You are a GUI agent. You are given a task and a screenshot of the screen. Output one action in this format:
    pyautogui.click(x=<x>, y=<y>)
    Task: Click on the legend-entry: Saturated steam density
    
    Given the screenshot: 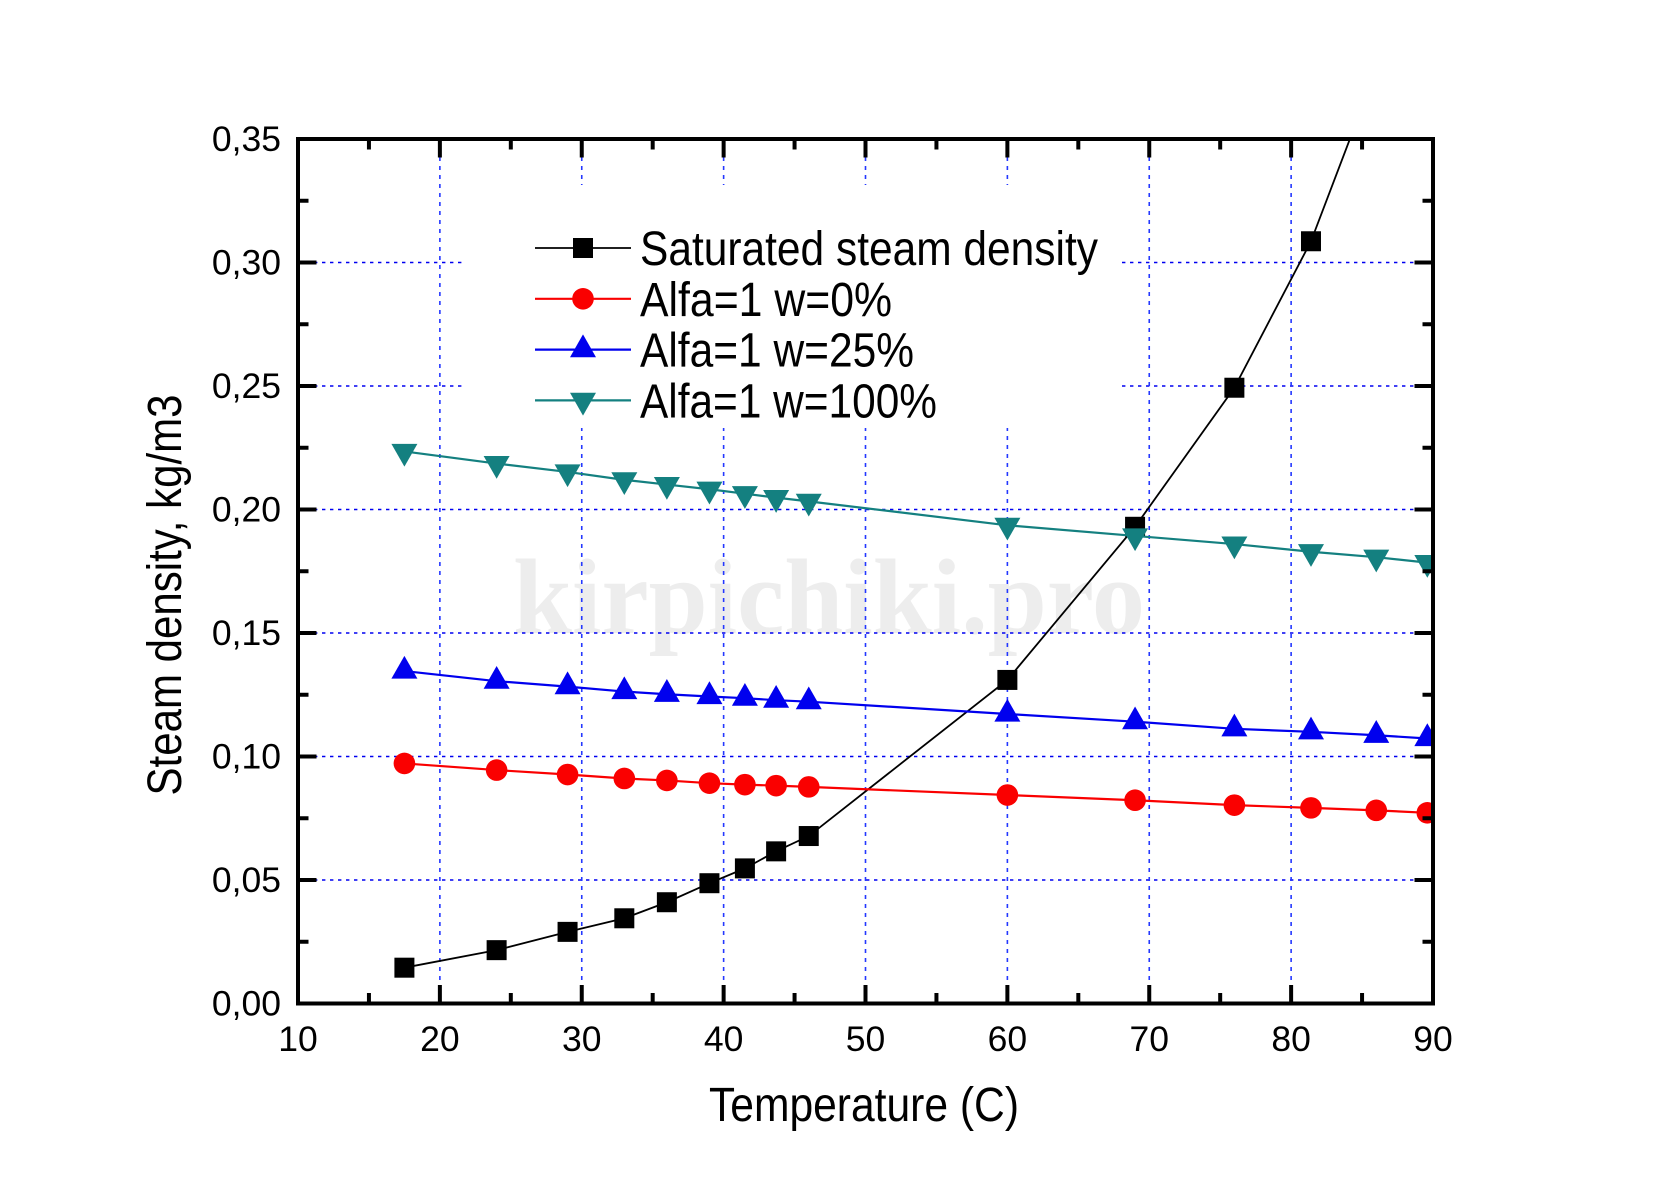 What is the action you would take?
    pyautogui.click(x=816, y=249)
    